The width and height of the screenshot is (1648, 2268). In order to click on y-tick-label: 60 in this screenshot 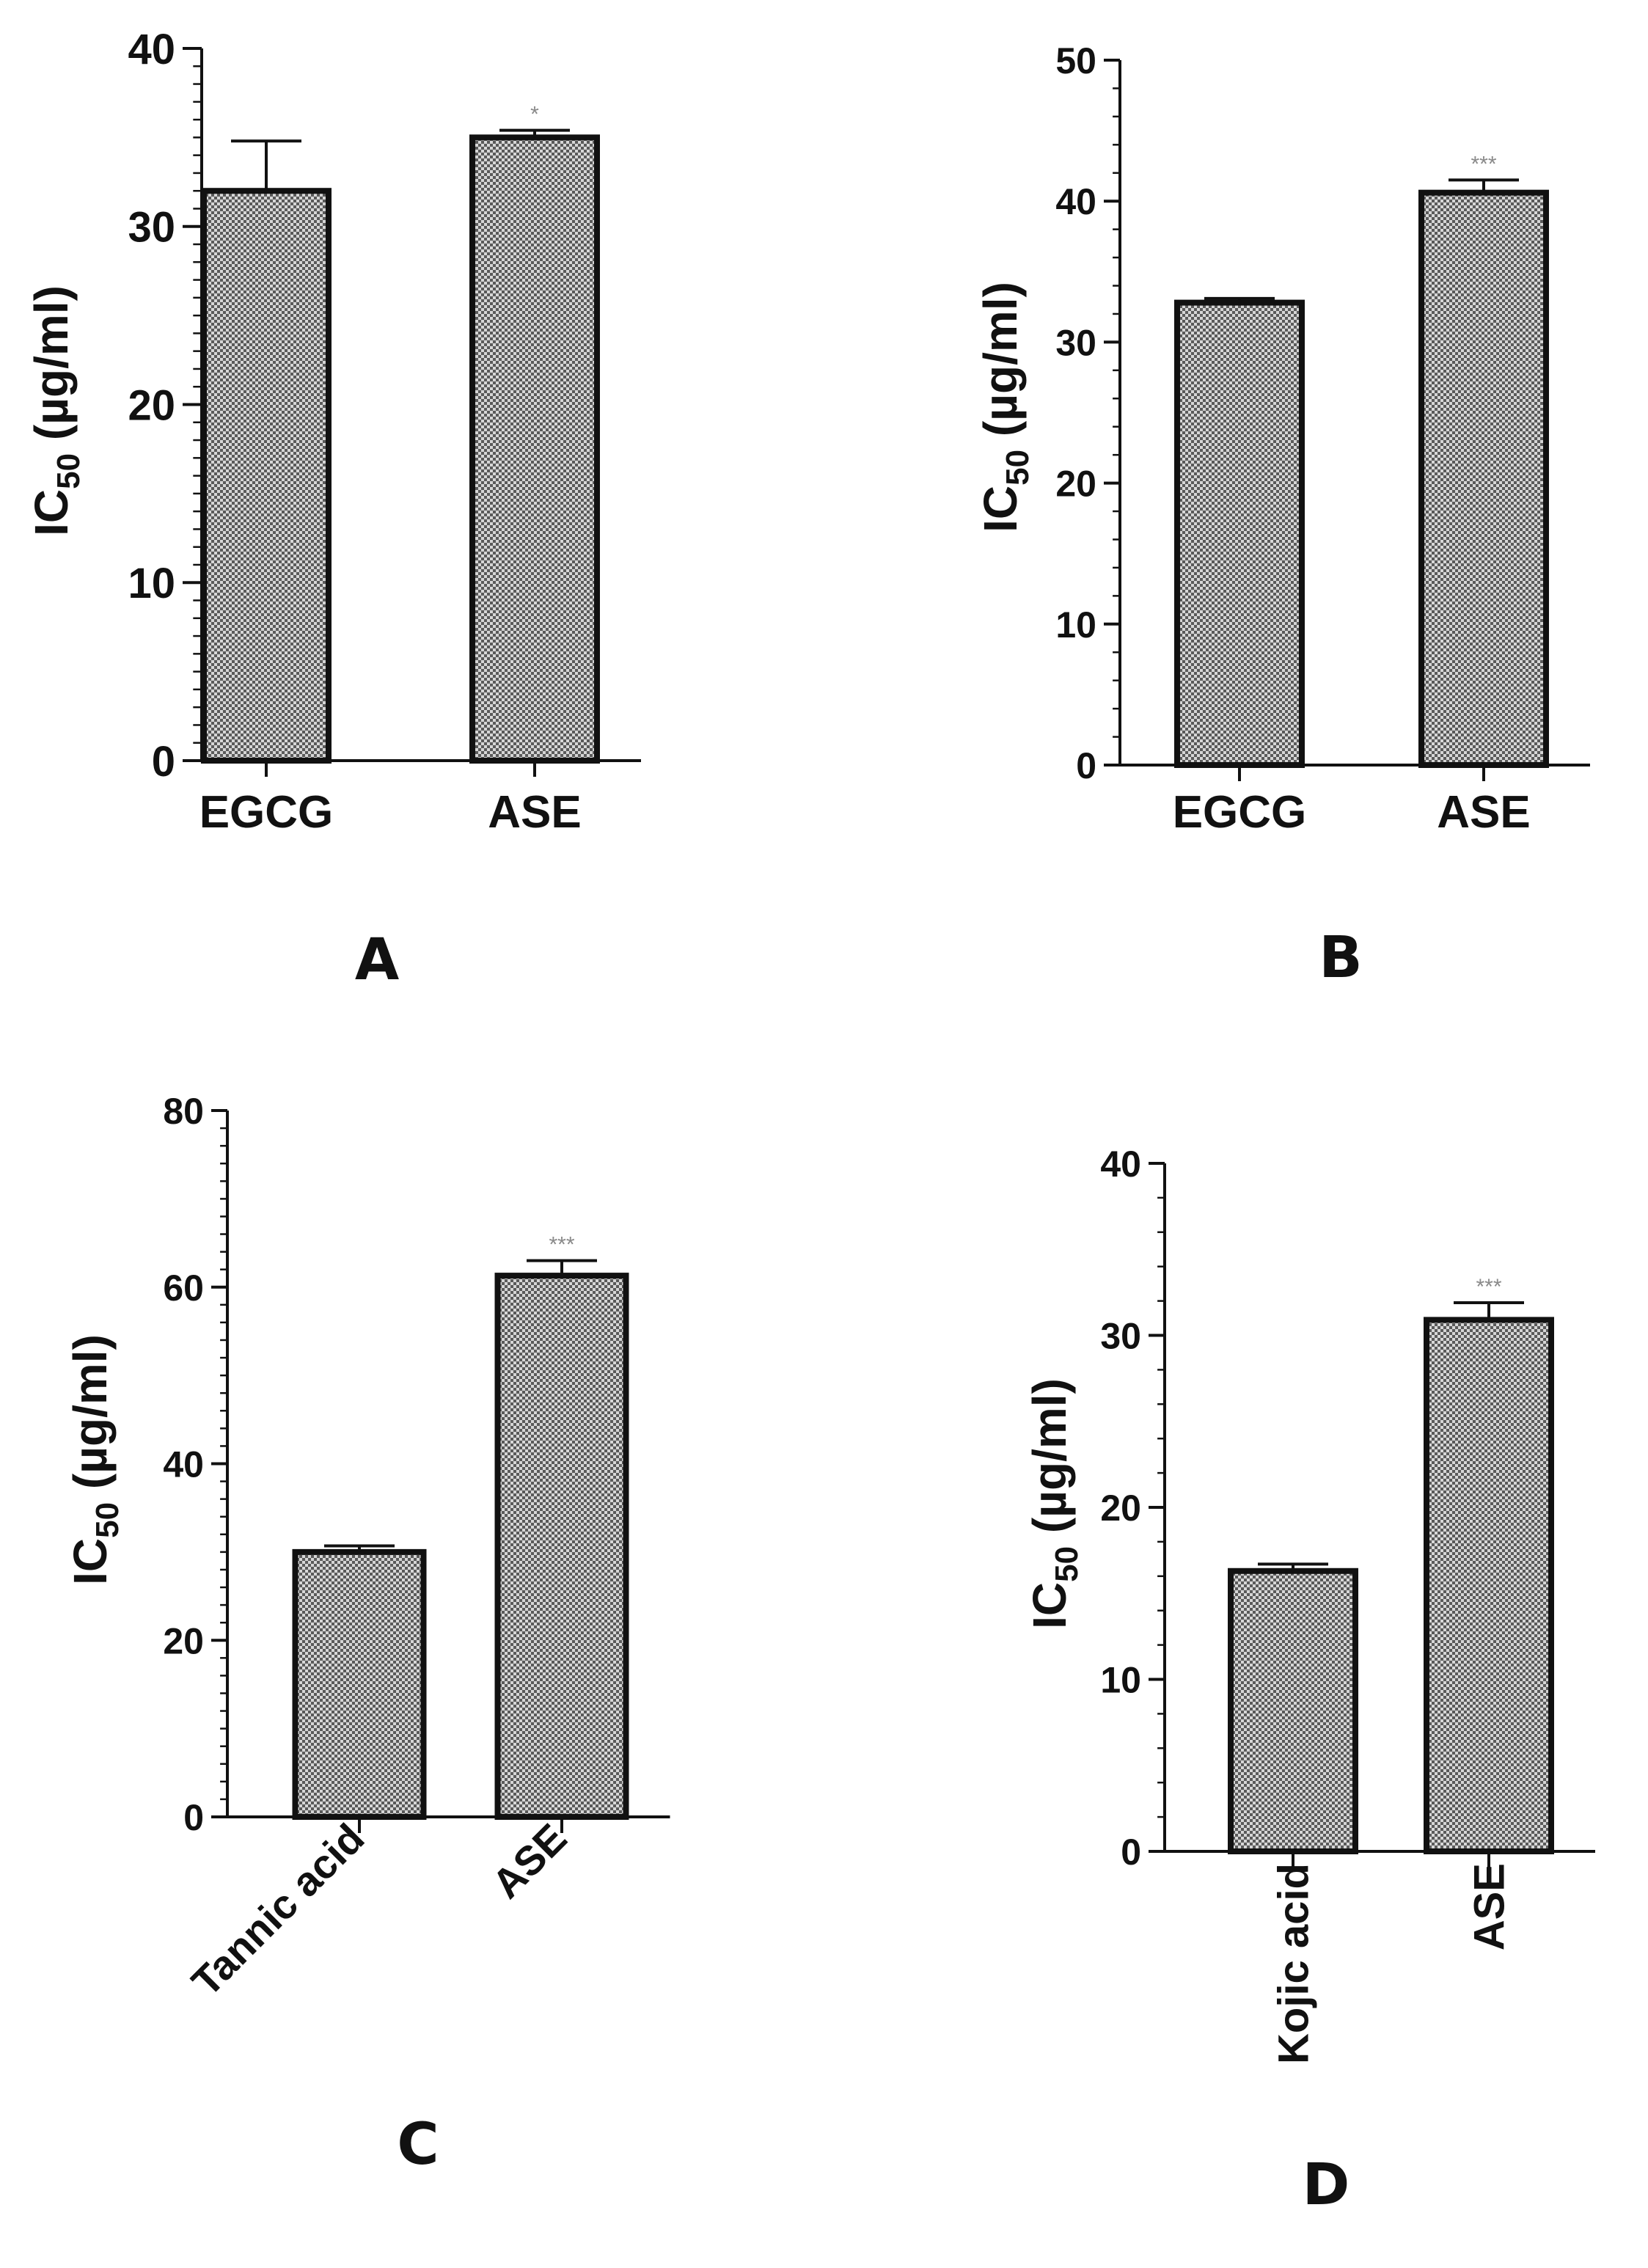, I will do `click(184, 1288)`.